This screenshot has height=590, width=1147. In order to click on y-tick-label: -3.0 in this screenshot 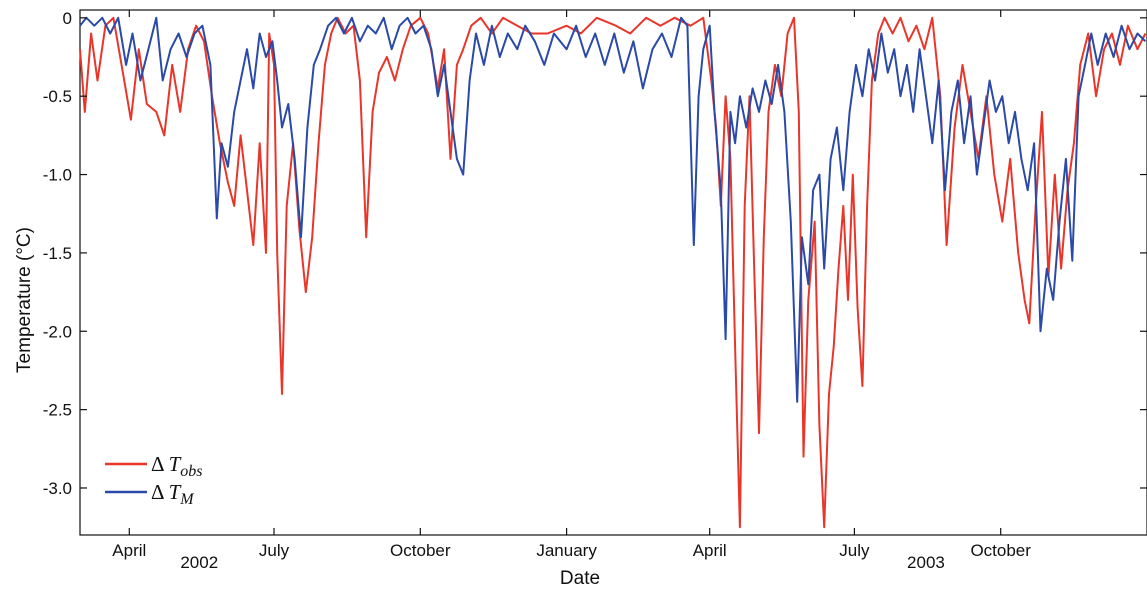, I will do `click(57, 488)`.